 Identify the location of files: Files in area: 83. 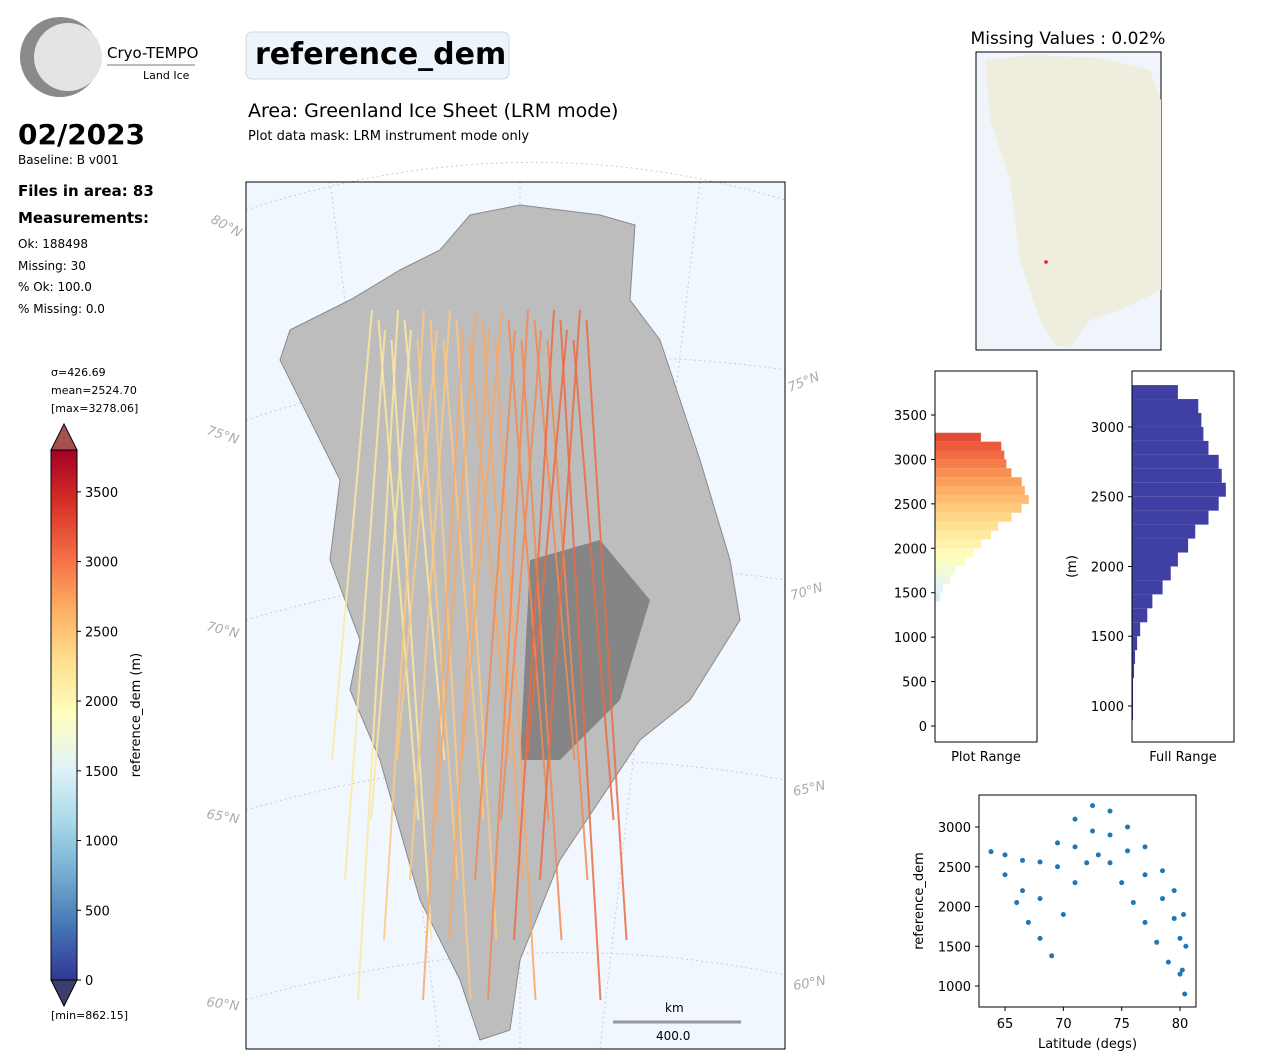
(86, 191).